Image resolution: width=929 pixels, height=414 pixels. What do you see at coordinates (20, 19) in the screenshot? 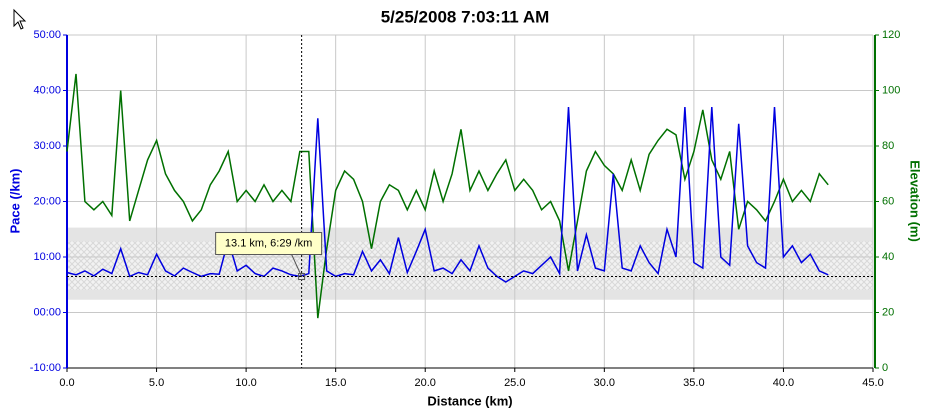
I see `cursor` at bounding box center [20, 19].